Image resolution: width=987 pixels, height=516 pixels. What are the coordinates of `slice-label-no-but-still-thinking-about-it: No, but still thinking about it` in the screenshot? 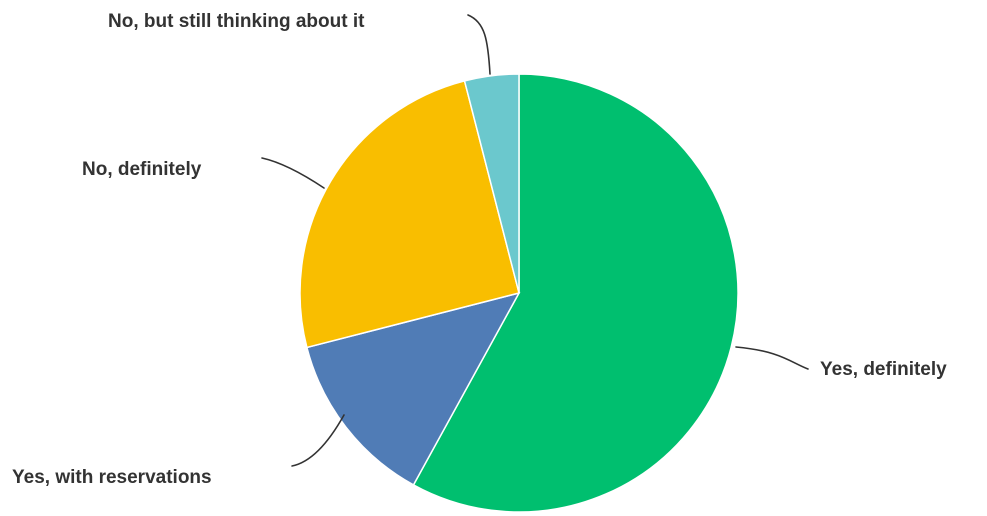 It's located at (236, 21).